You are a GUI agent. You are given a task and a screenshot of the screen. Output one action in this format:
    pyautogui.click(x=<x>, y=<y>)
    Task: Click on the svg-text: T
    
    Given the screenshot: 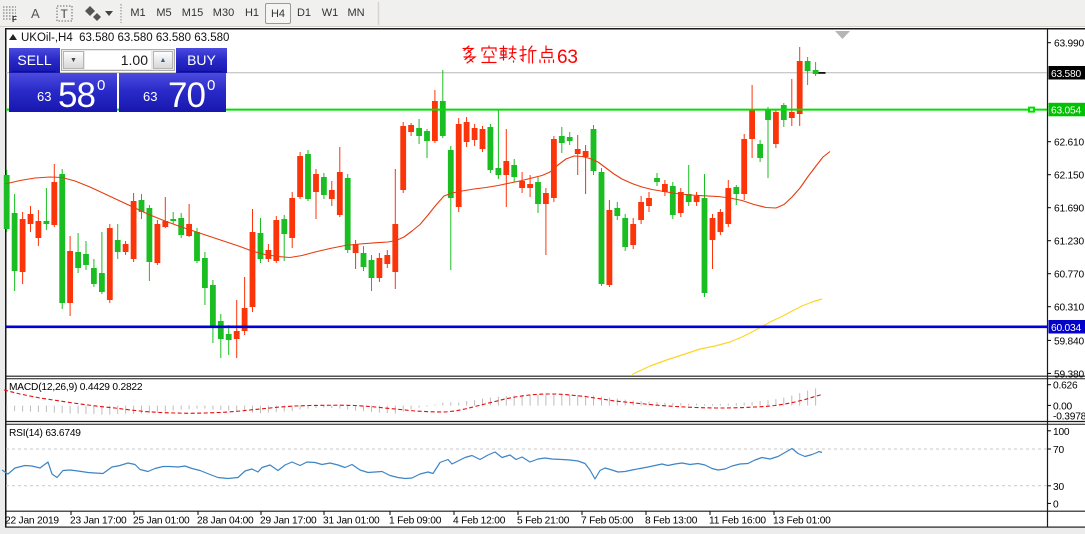 What is the action you would take?
    pyautogui.click(x=65, y=14)
    